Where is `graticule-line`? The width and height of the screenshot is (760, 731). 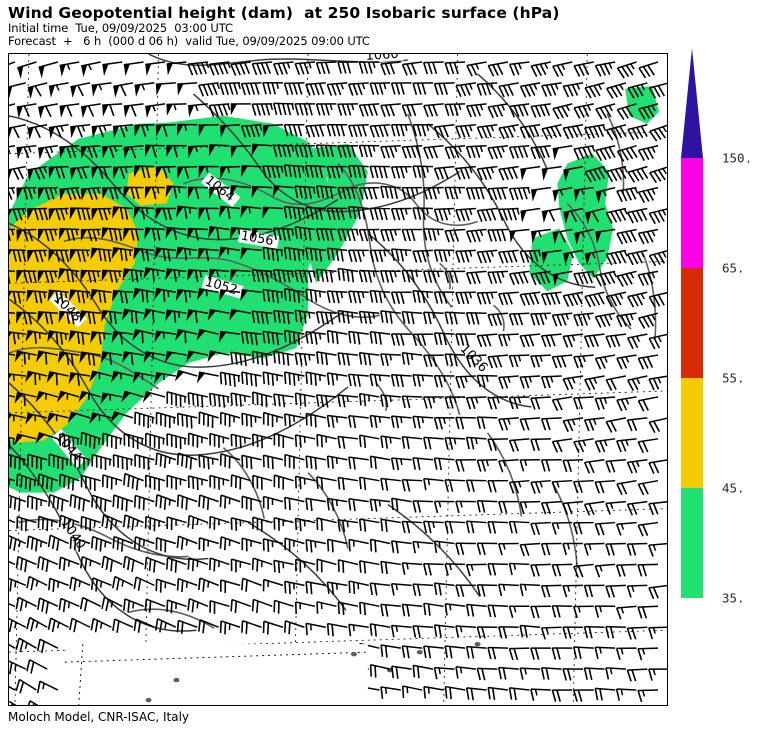
graticule-line is located at coordinates (81, 674).